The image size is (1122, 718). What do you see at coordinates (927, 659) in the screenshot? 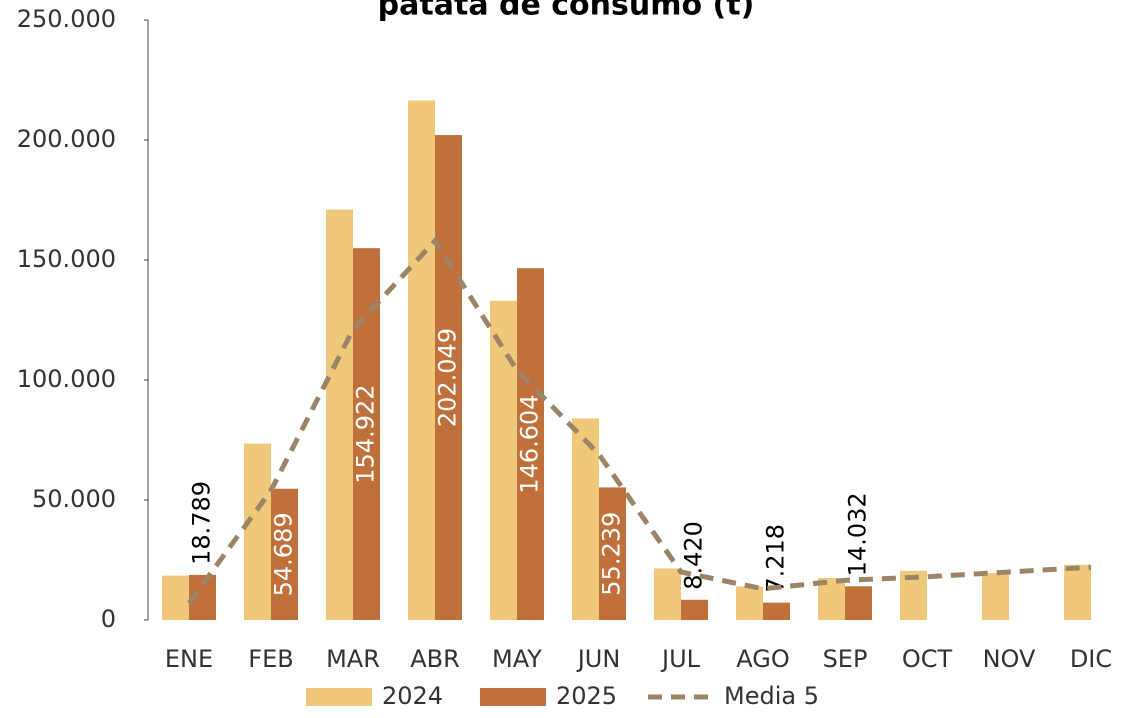
I see `x-tick-label: OCT` at bounding box center [927, 659].